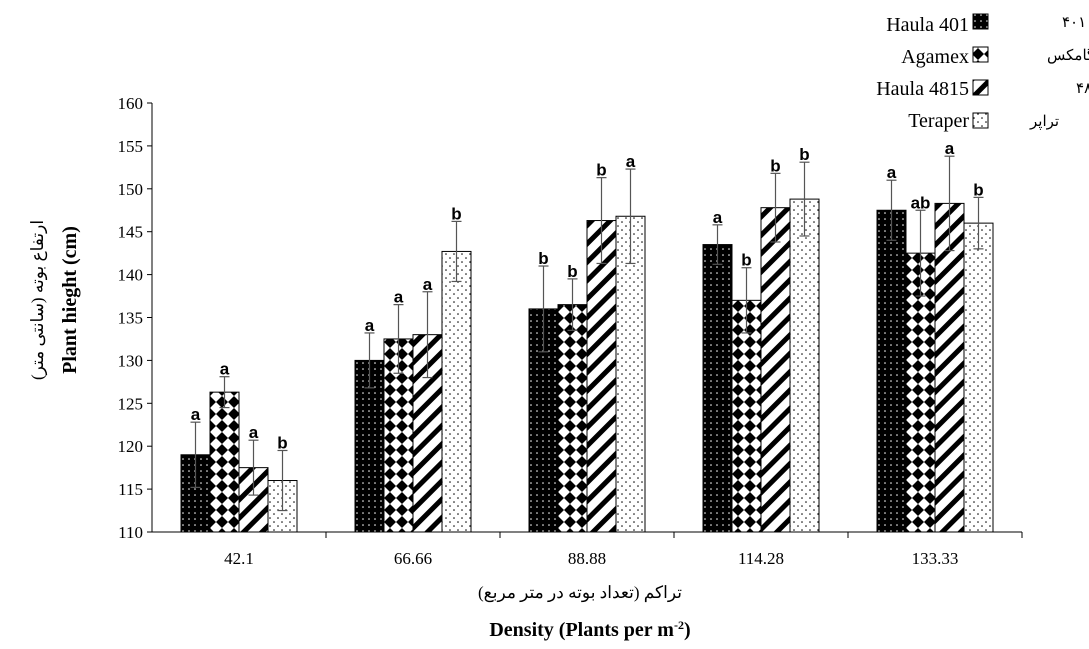 This screenshot has height=649, width=1089. What do you see at coordinates (130, 489) in the screenshot?
I see `y-tick-label: 115` at bounding box center [130, 489].